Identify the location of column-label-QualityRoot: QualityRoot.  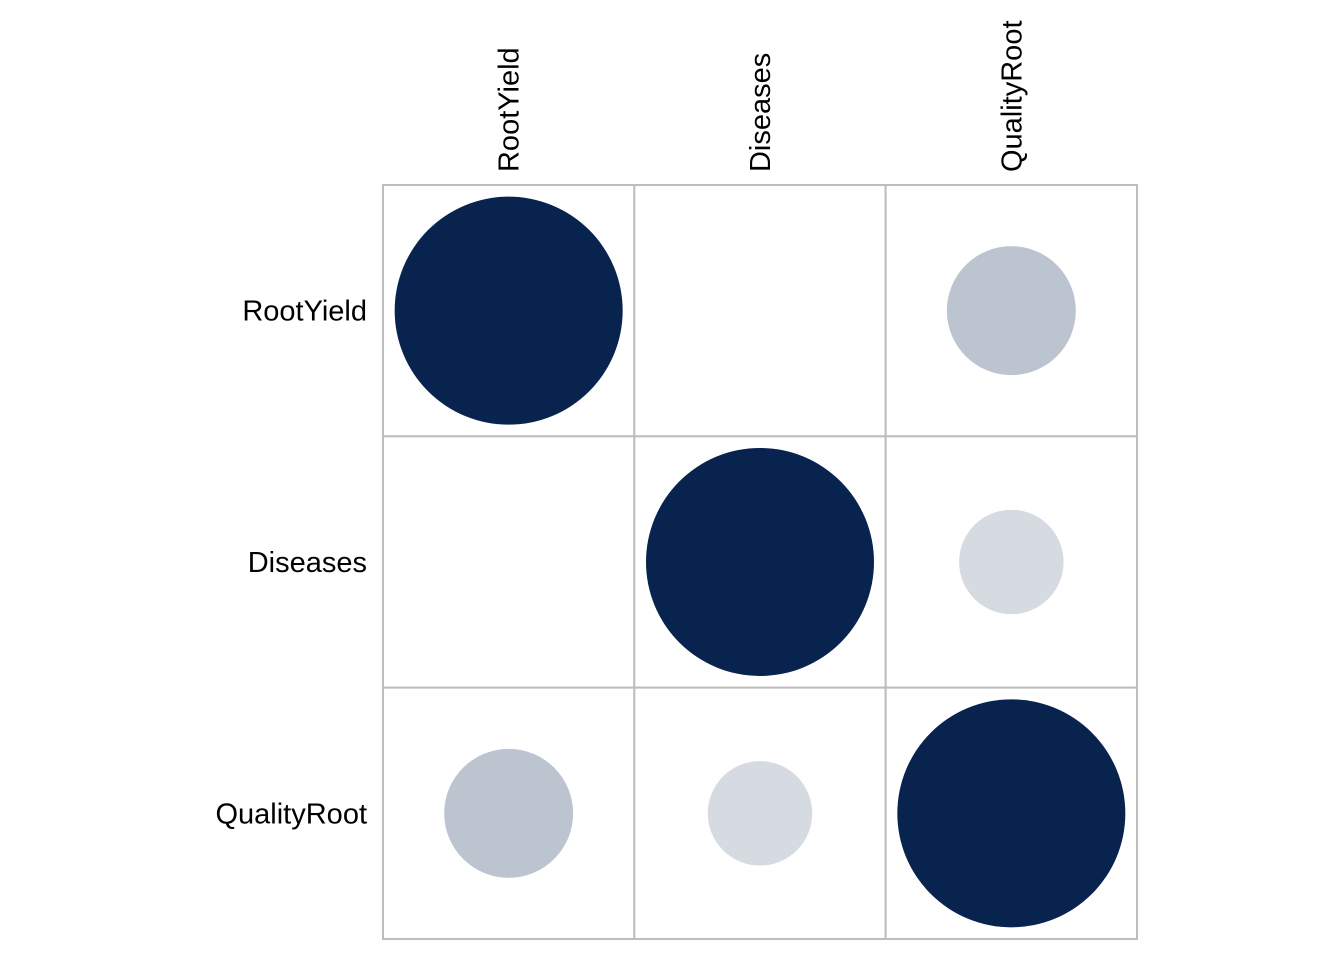
(1012, 96).